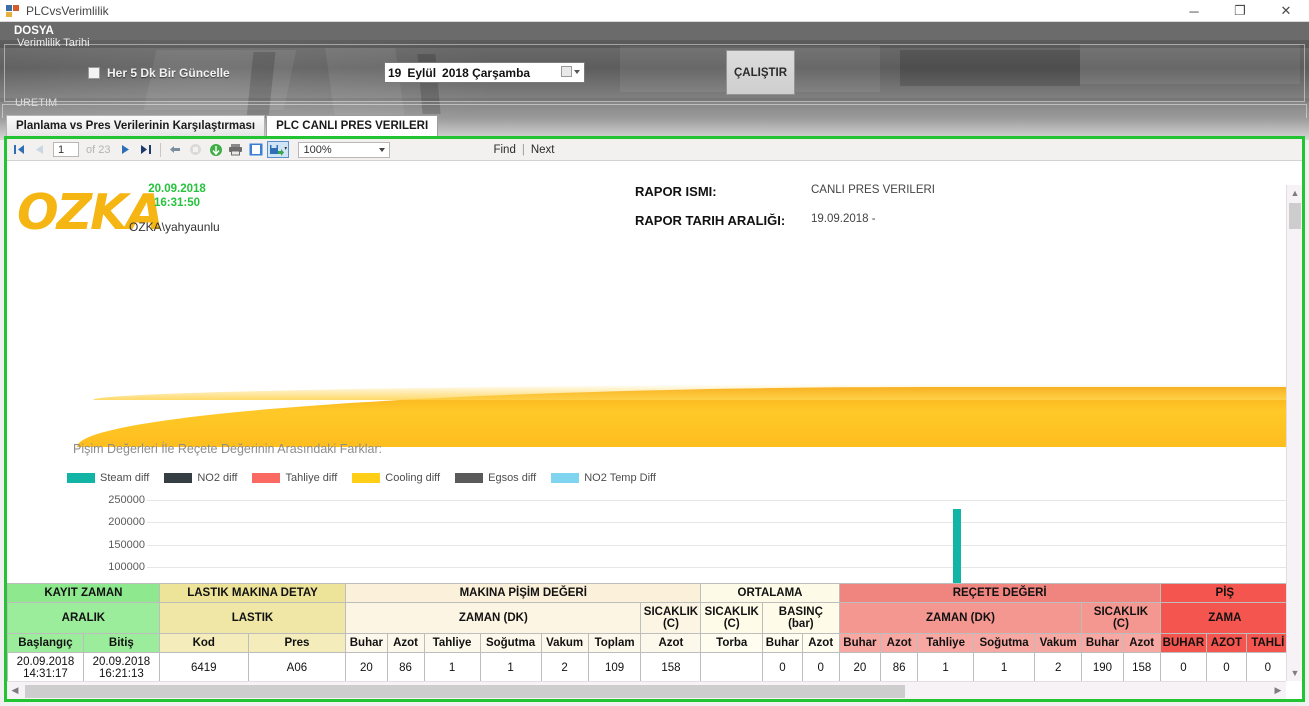 The width and height of the screenshot is (1309, 706). Describe the element at coordinates (13, 11) in the screenshot. I see `app-icon` at that location.